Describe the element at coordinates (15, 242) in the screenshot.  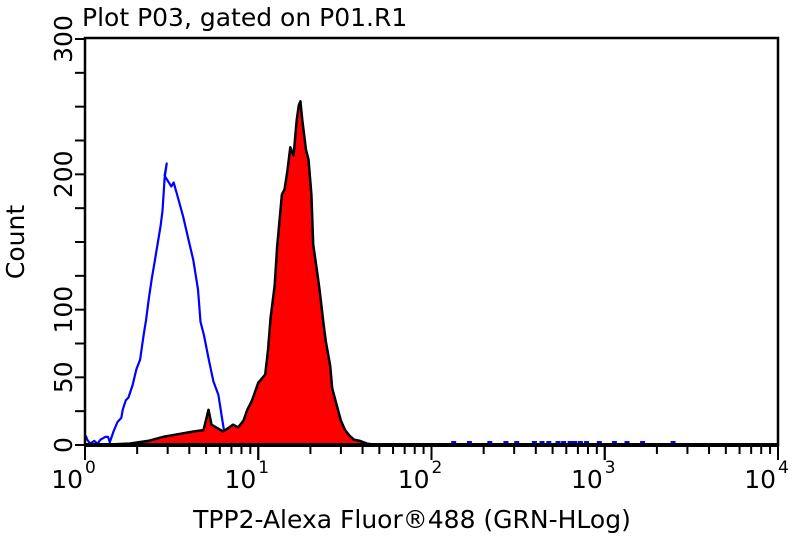
I see `y-axis-label: Count` at that location.